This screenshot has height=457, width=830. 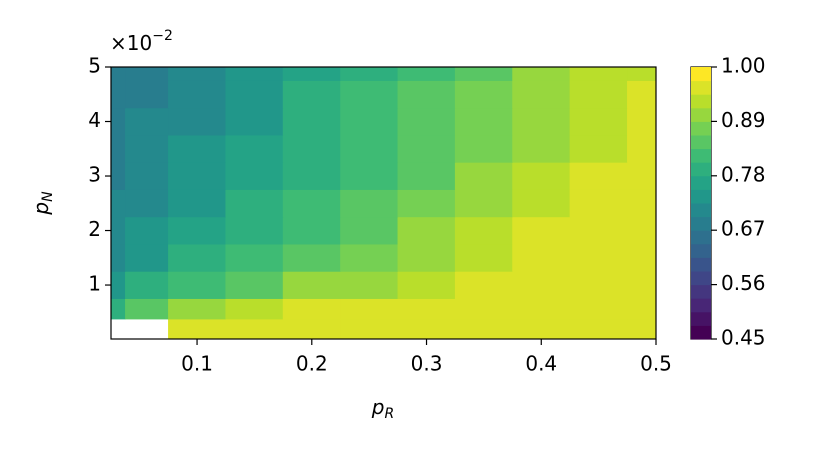 I want to click on colorbar-tick-label: 0.67, so click(x=743, y=229).